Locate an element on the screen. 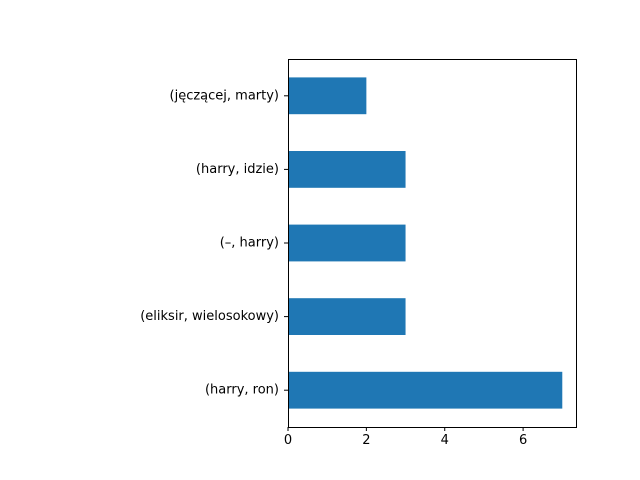 The width and height of the screenshot is (640, 480). y-tick-label: (harry, ron) is located at coordinates (242, 390).